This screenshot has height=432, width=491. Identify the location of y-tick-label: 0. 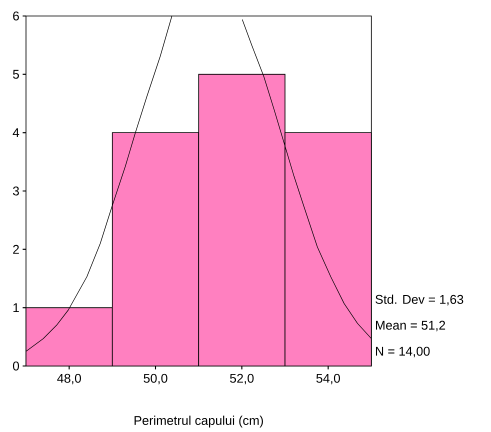
(16, 366).